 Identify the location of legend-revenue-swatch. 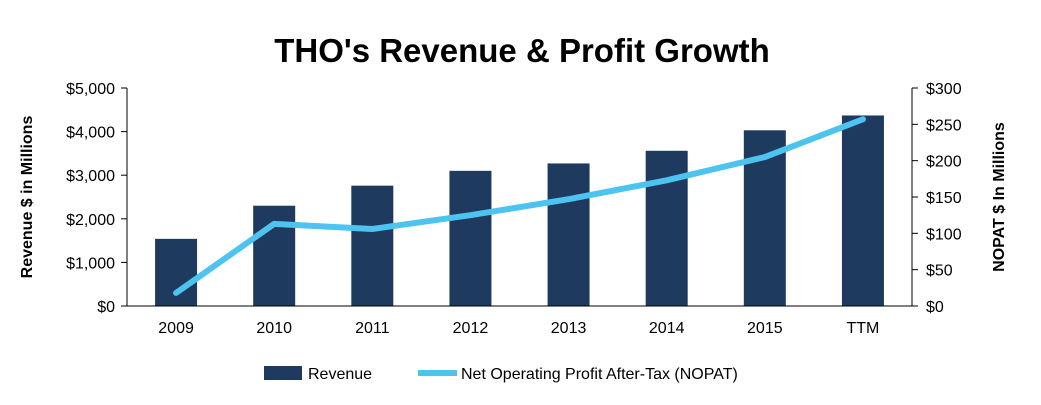
(283, 373).